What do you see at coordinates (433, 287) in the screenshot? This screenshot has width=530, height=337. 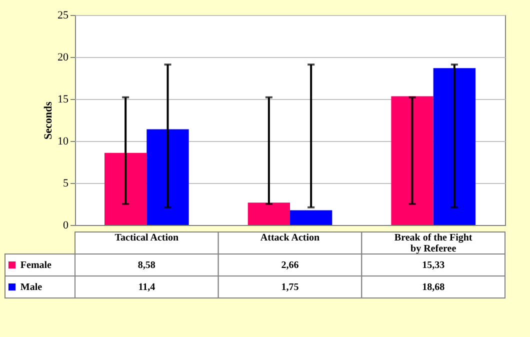 I see `data-label: 18,68` at bounding box center [433, 287].